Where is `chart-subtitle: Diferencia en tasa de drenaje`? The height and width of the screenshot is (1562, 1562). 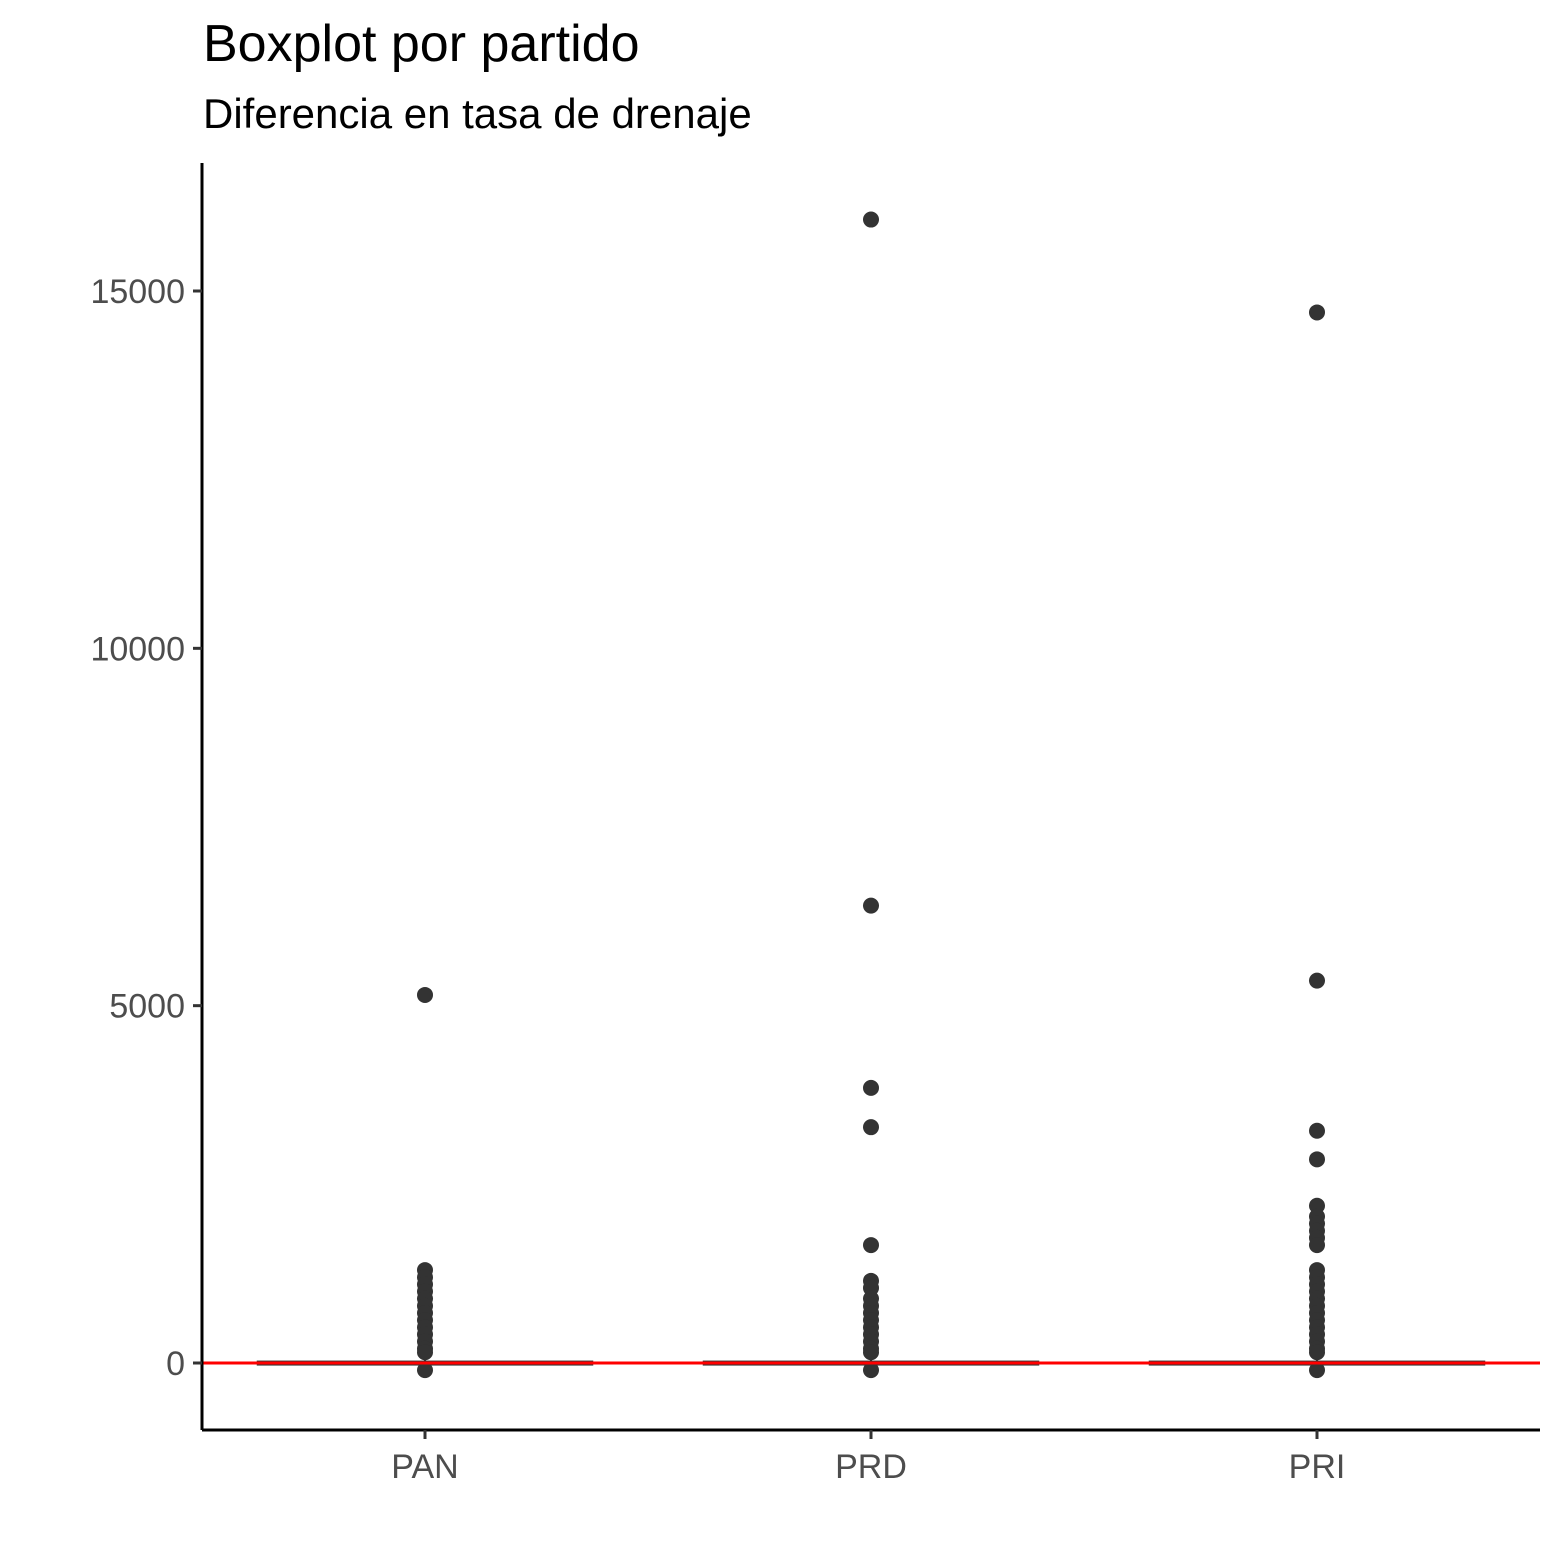 chart-subtitle: Diferencia en tasa de drenaje is located at coordinates (477, 113).